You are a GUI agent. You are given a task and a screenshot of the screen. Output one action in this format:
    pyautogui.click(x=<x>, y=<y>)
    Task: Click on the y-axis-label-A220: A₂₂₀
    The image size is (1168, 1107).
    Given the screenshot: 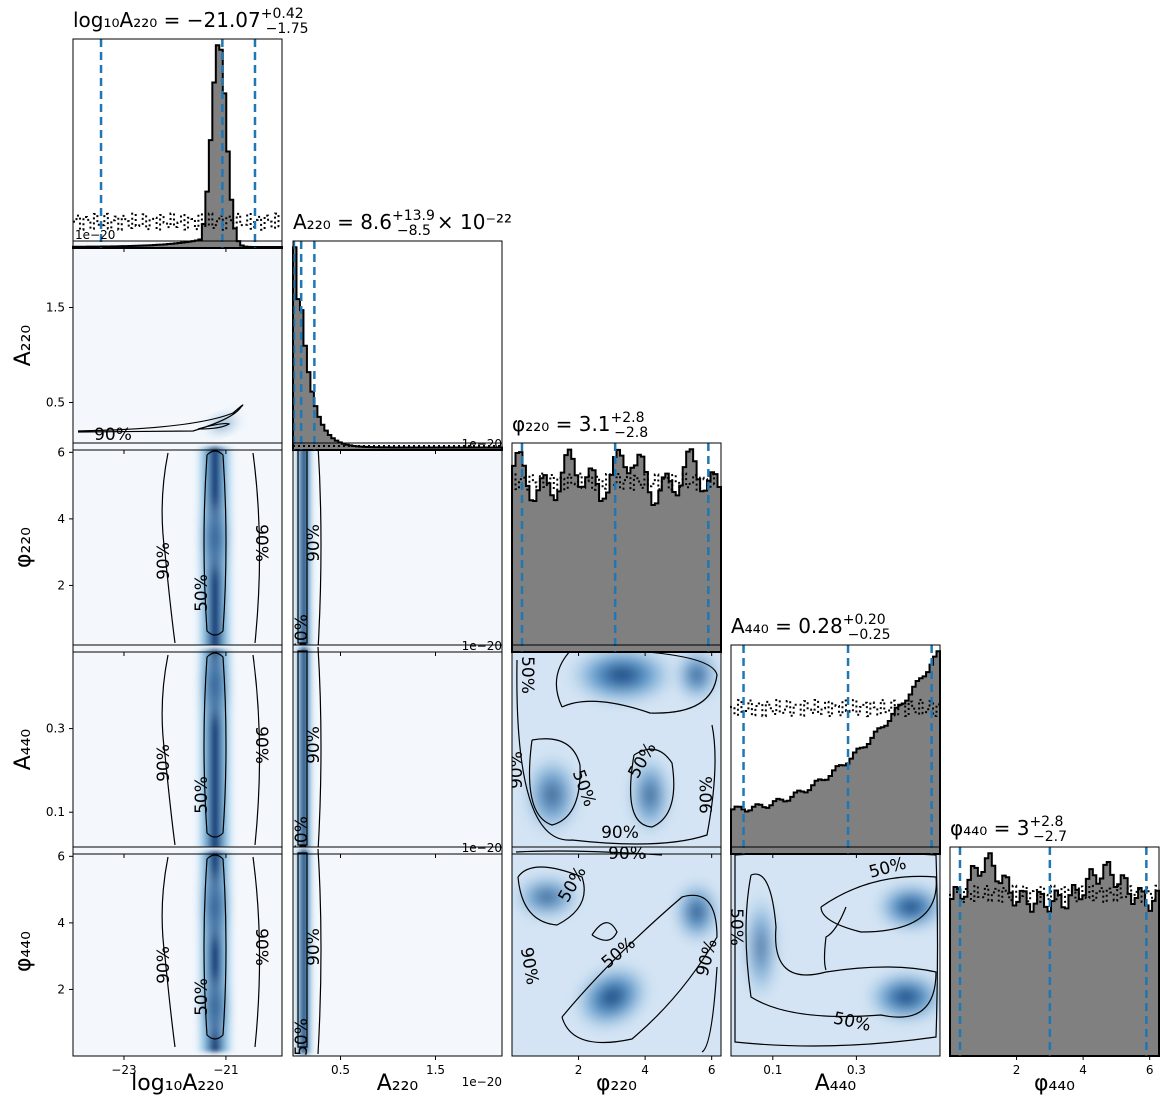 What is the action you would take?
    pyautogui.click(x=23, y=346)
    